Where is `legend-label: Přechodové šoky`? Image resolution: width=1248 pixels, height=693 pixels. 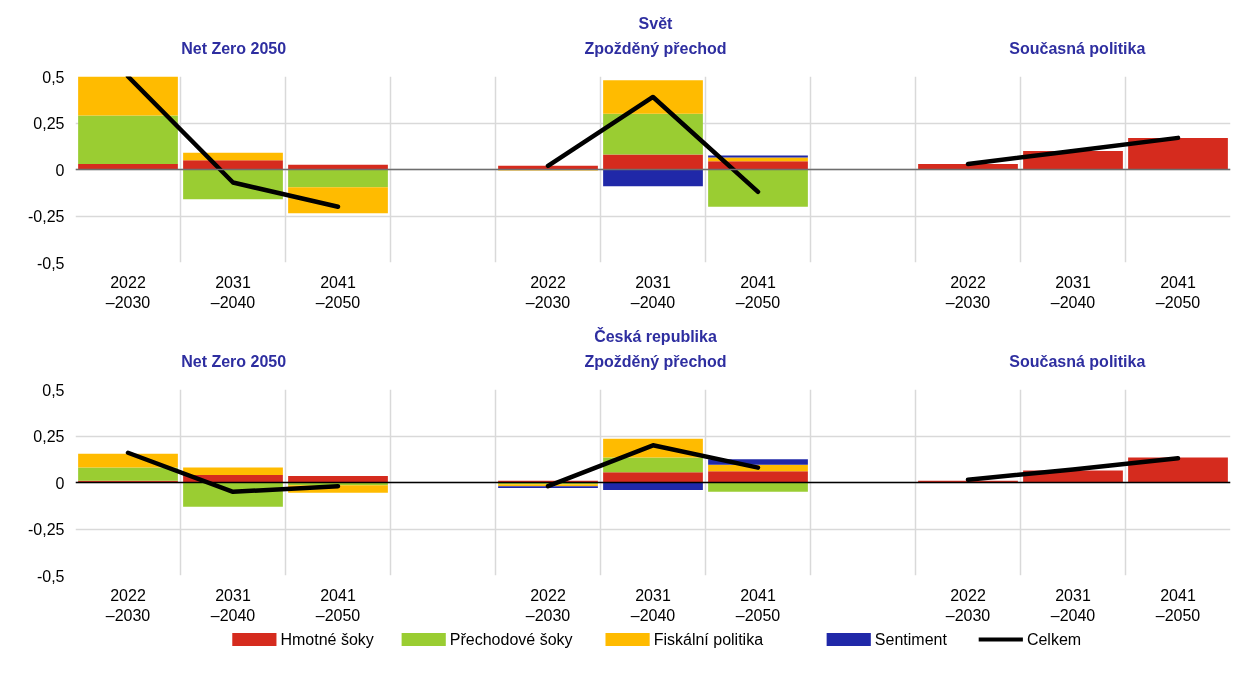 legend-label: Přechodové šoky is located at coordinates (511, 639).